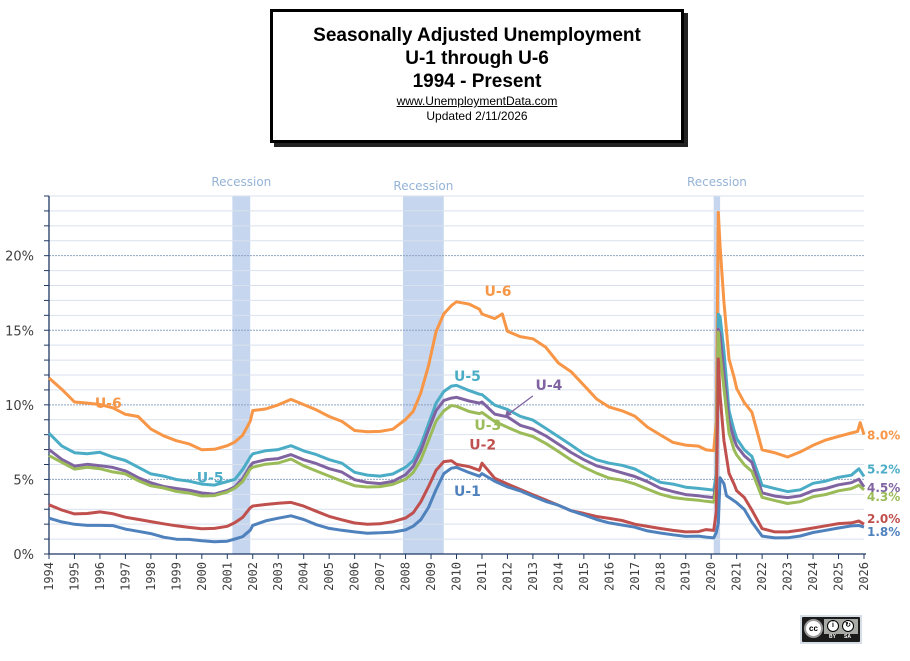  Describe the element at coordinates (813, 576) in the screenshot. I see `x-tick-label: 2024` at that location.